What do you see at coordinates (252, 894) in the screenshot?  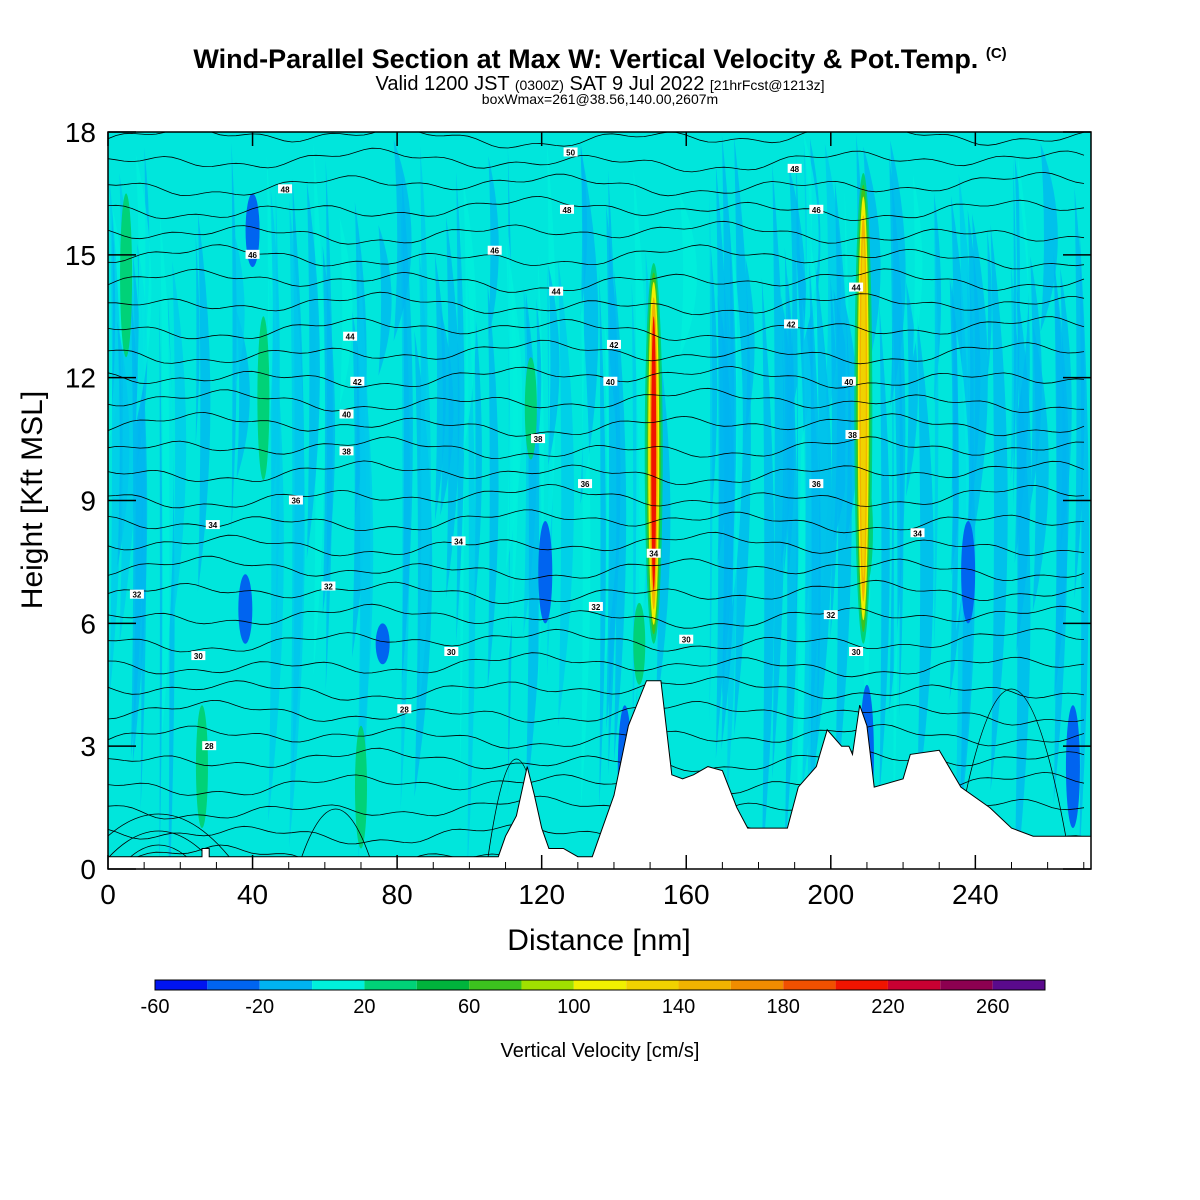 I see `x-tick-label: 40` at bounding box center [252, 894].